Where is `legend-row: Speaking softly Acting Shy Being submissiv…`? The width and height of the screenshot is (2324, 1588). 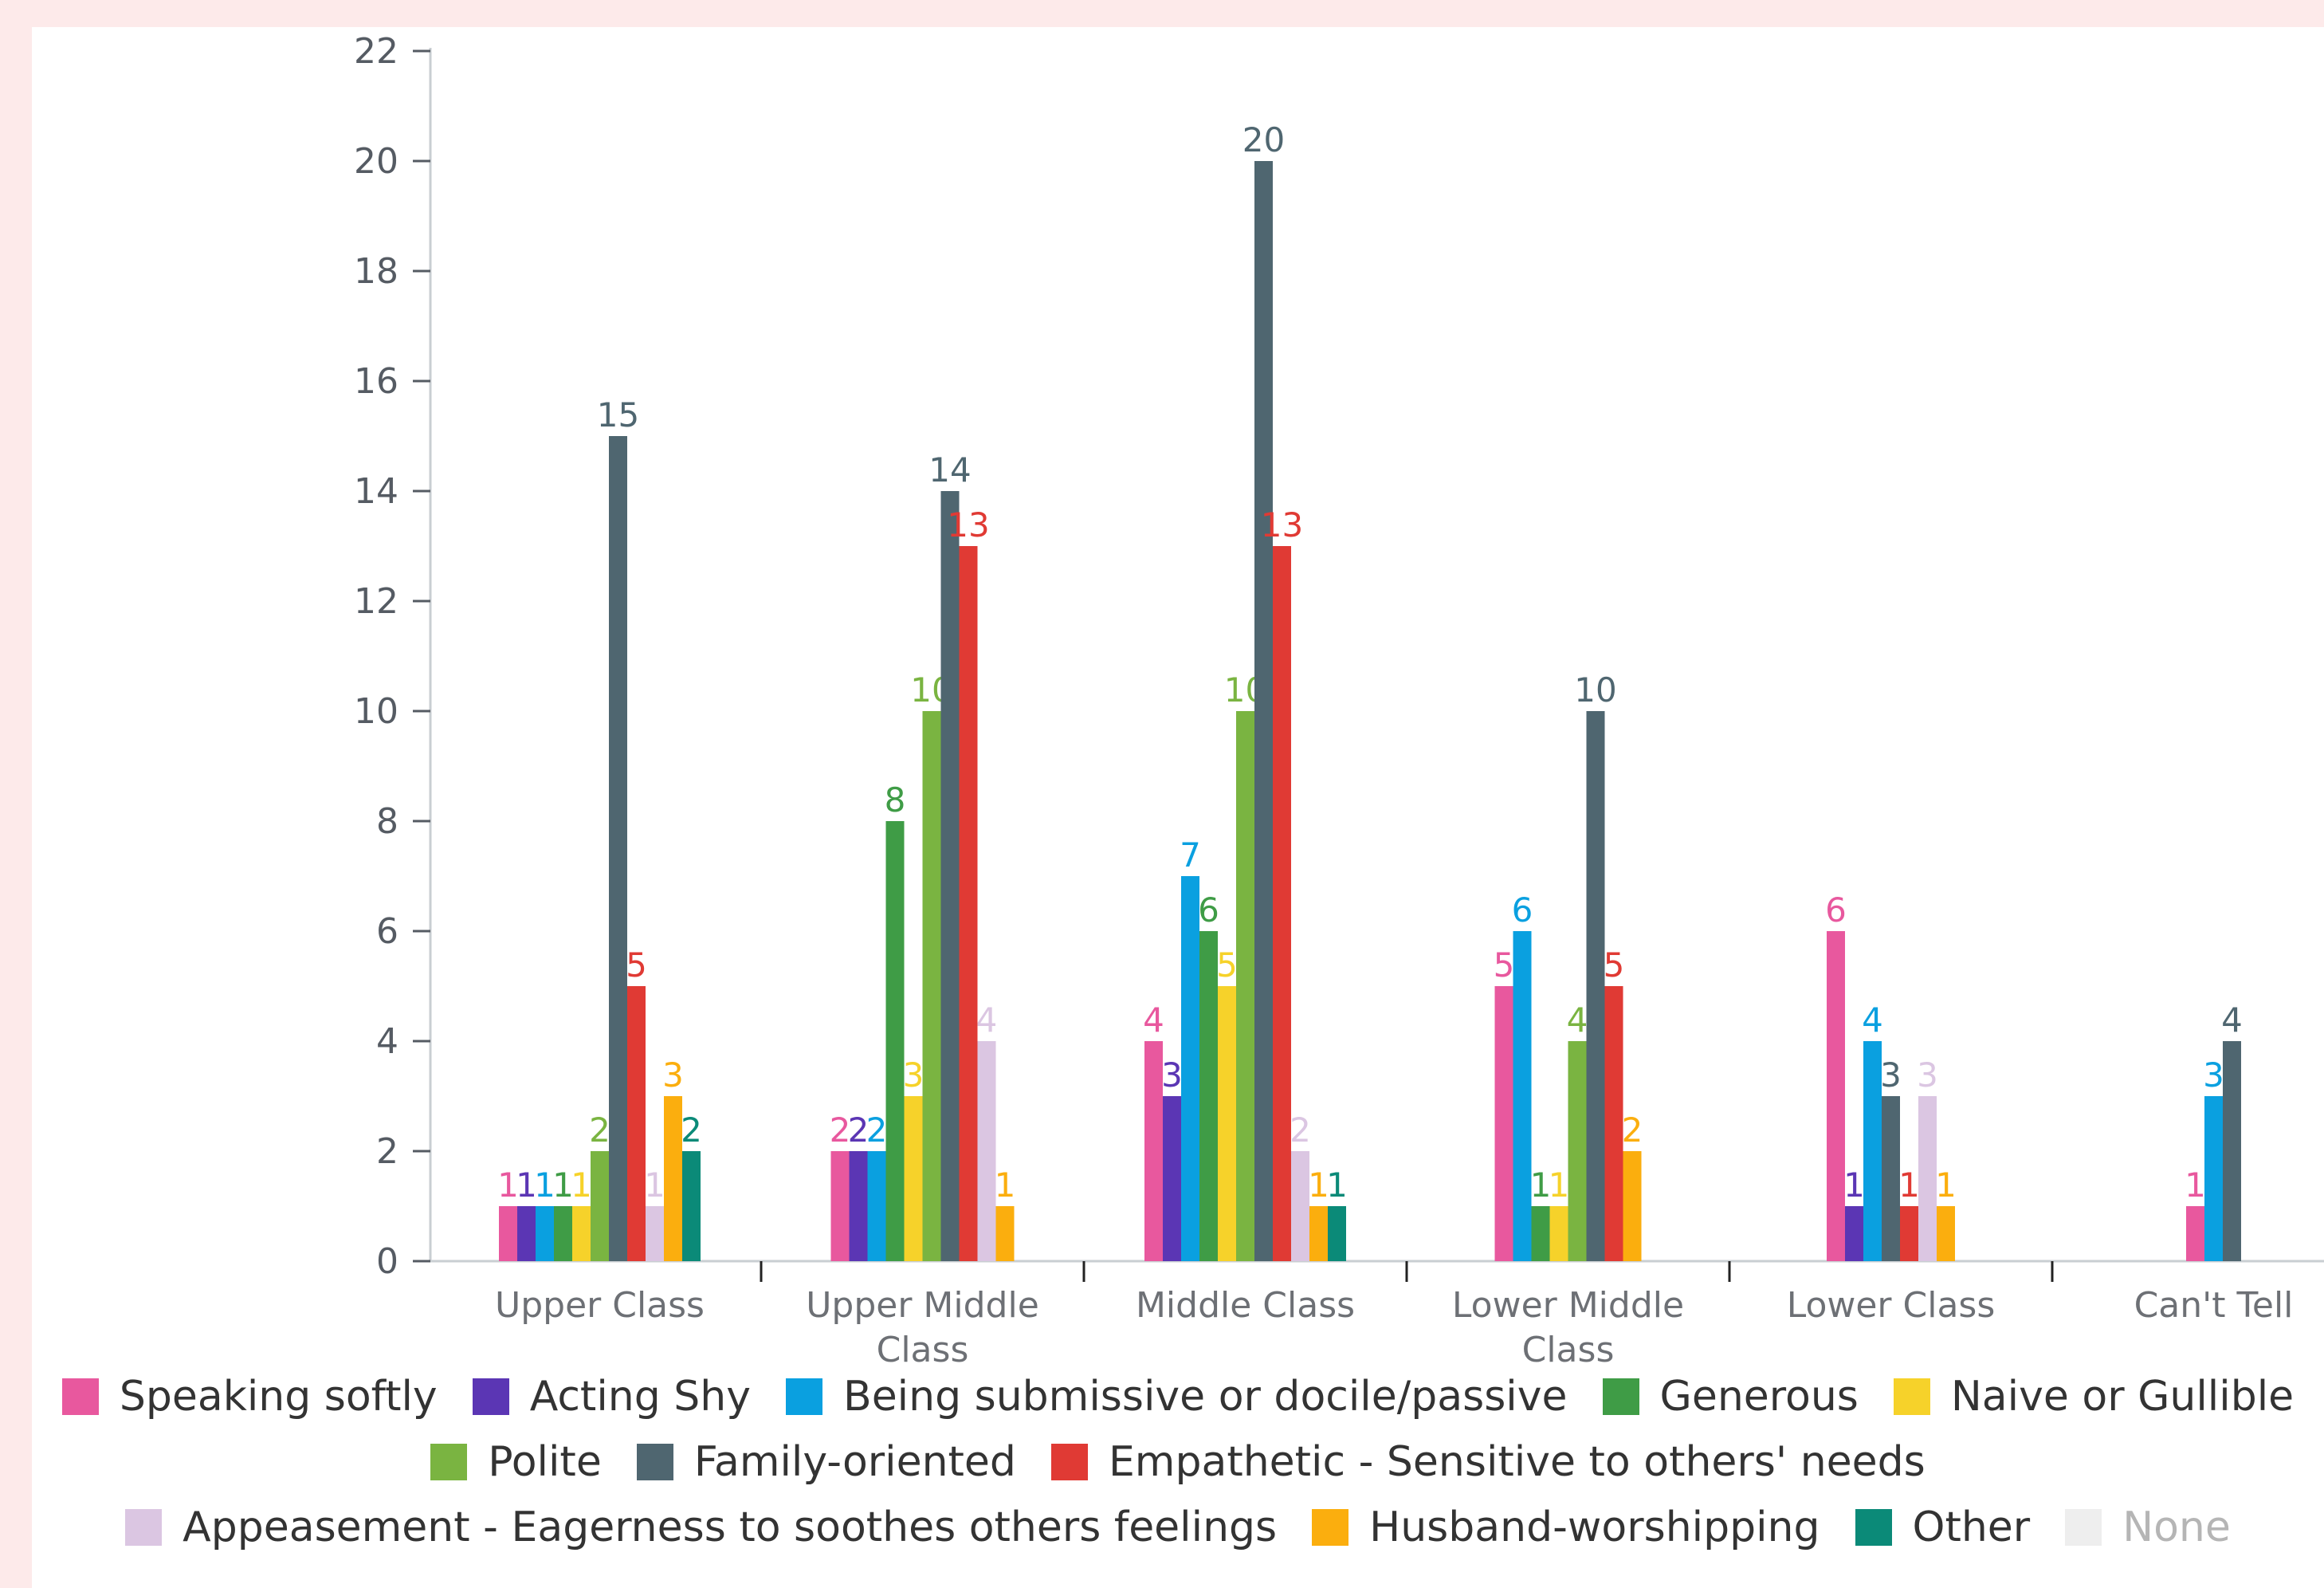
legend-row: Speaking softly Acting Shy Being submissiv… is located at coordinates (1178, 1397).